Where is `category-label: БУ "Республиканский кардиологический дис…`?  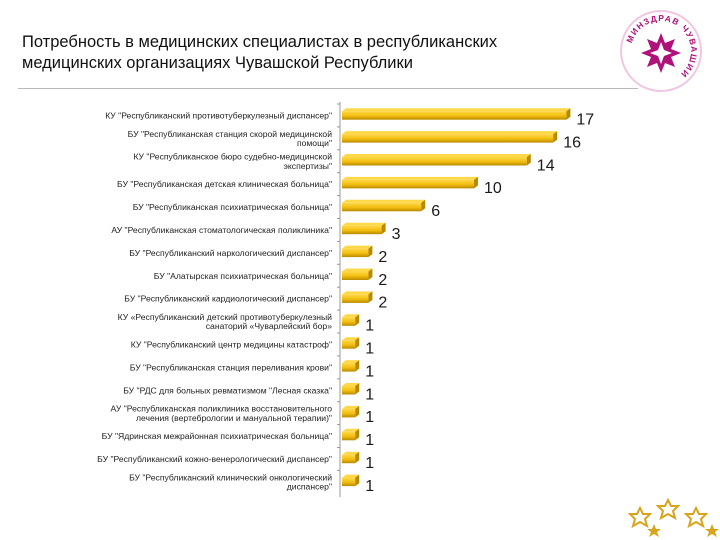 category-label: БУ "Республиканский кардиологический дис… is located at coordinates (228, 299).